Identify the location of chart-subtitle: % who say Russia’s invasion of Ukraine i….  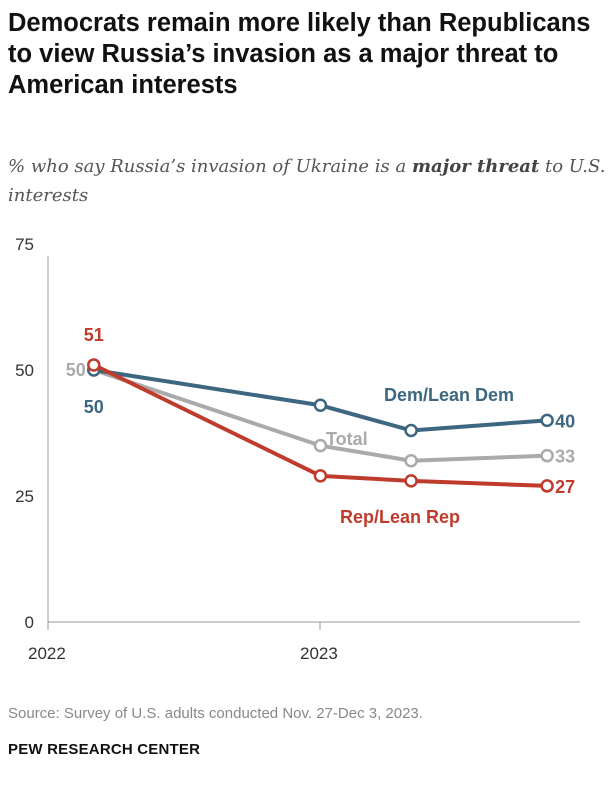
(308, 181).